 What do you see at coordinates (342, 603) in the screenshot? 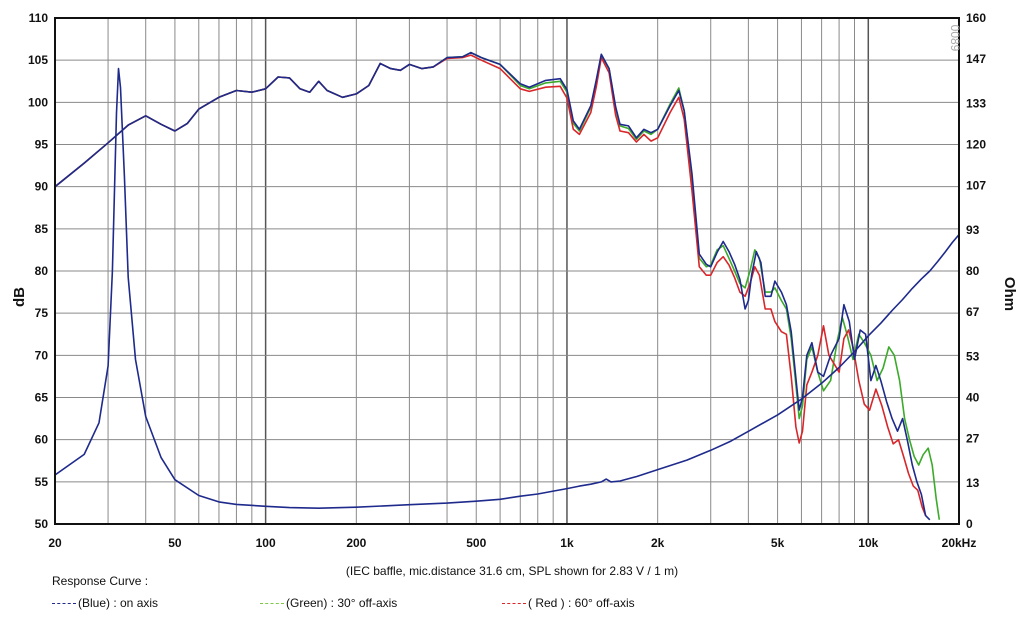
I see `legend-label-green: (Green) : 30° off-axis` at bounding box center [342, 603].